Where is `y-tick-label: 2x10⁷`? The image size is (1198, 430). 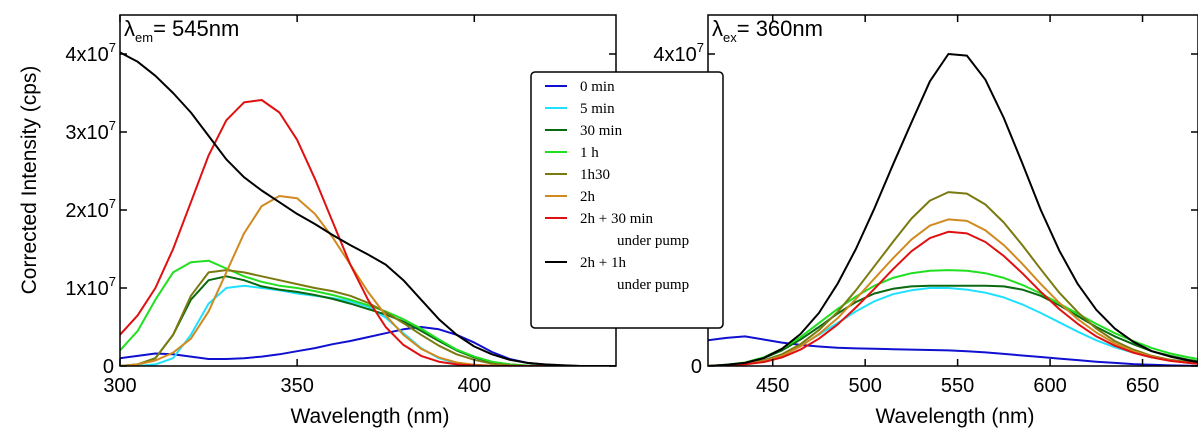 y-tick-label: 2x10⁷ is located at coordinates (90, 209).